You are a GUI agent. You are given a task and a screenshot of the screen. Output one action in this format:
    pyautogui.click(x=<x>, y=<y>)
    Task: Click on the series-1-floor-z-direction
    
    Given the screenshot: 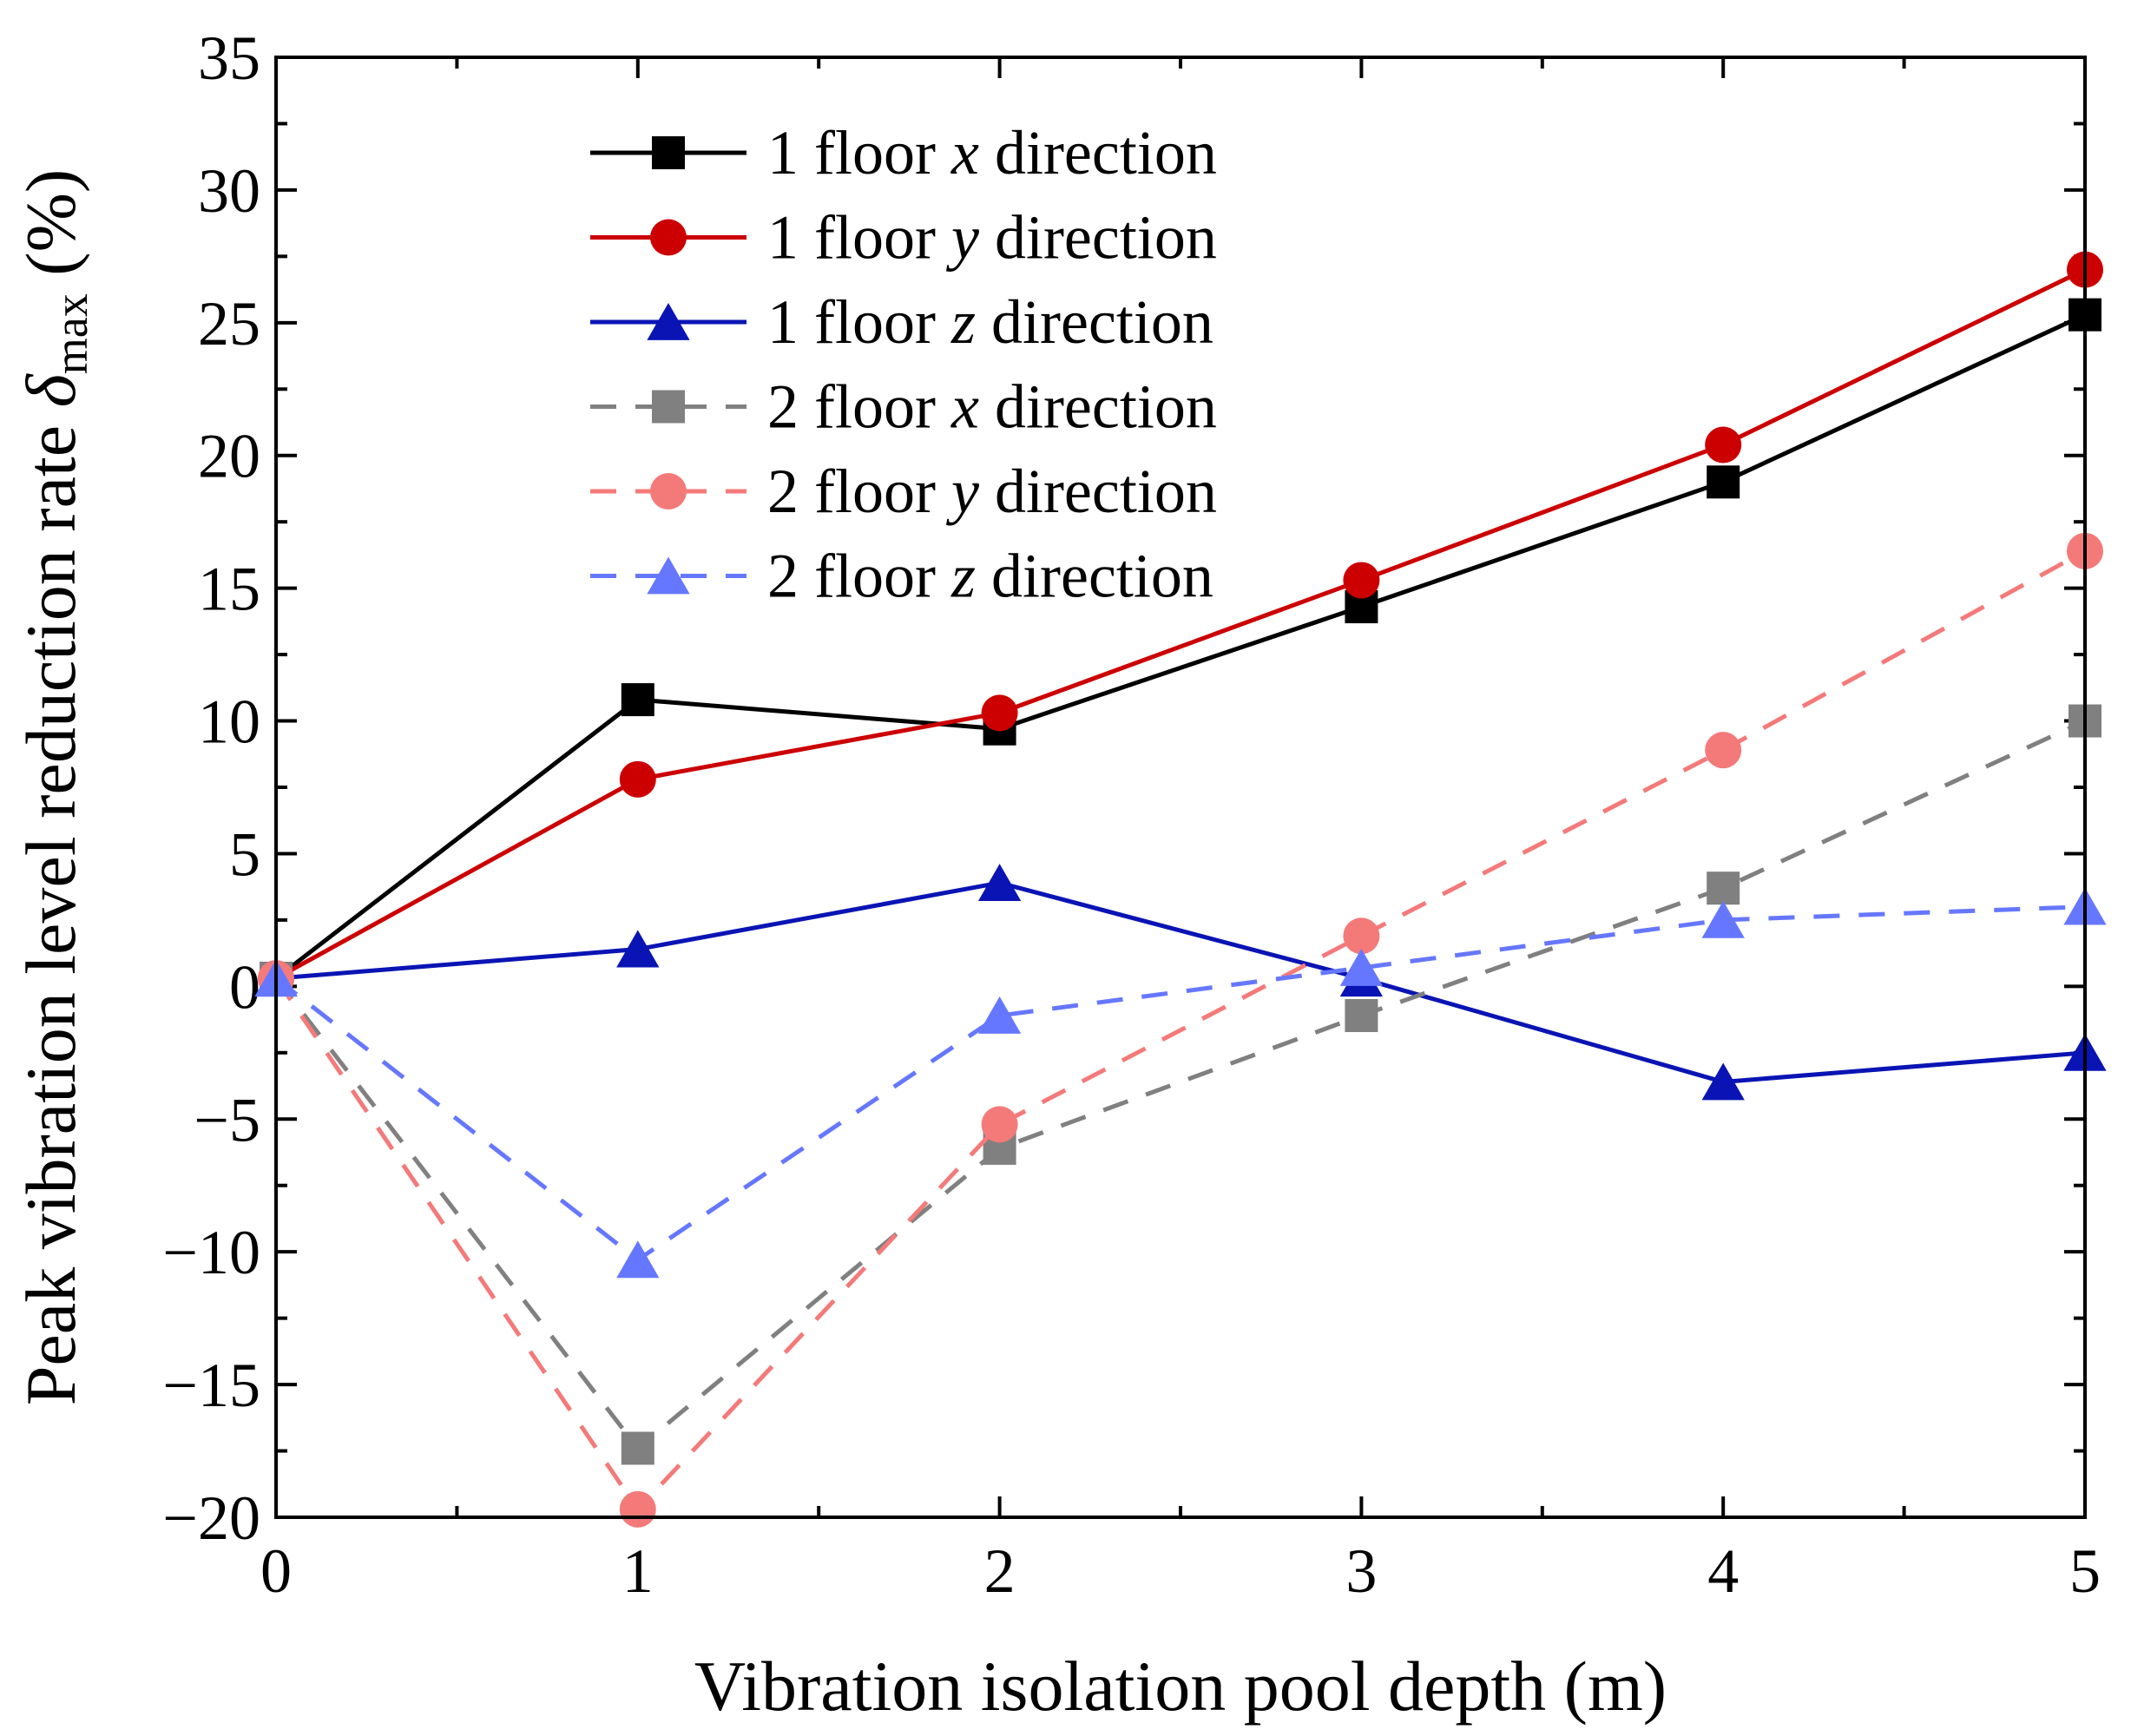 What is the action you would take?
    pyautogui.click(x=1180, y=982)
    